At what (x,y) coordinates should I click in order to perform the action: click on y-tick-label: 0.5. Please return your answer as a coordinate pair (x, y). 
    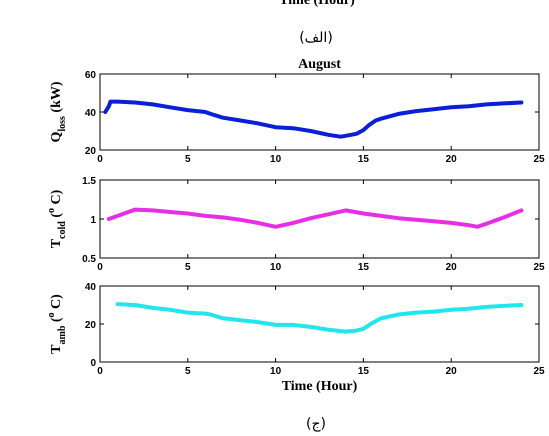
    Looking at the image, I should click on (89, 259).